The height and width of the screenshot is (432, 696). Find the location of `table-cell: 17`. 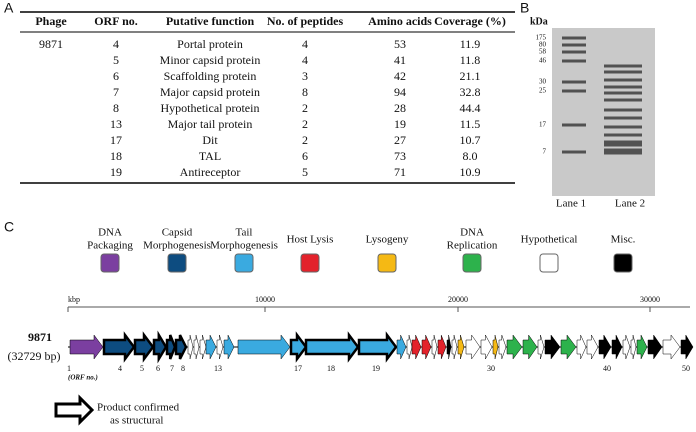

table-cell: 17 is located at coordinates (116, 140).